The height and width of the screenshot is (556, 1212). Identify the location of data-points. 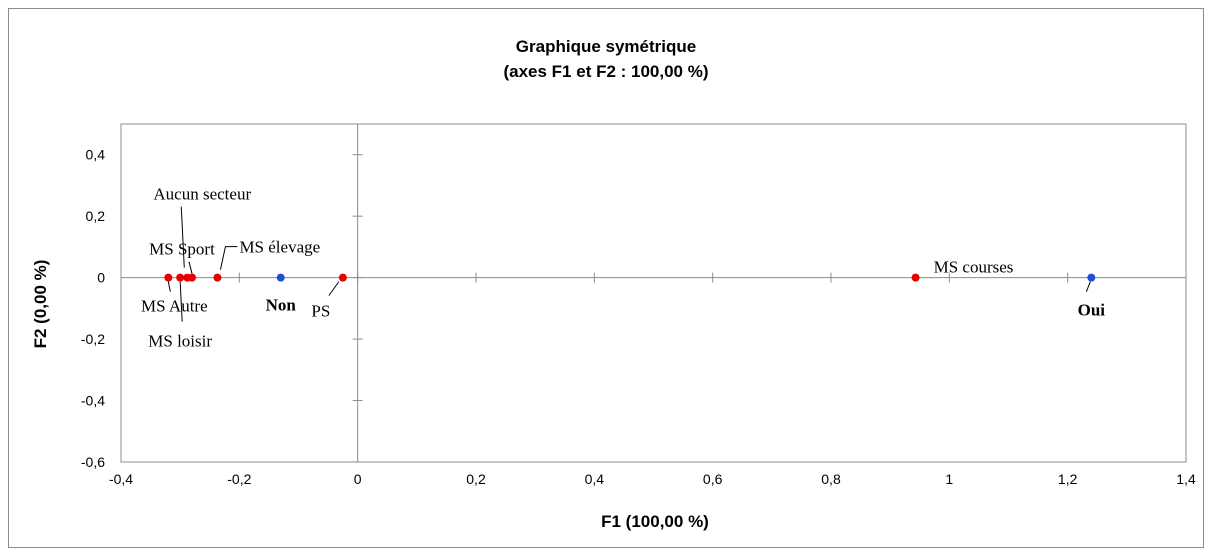
(630, 277).